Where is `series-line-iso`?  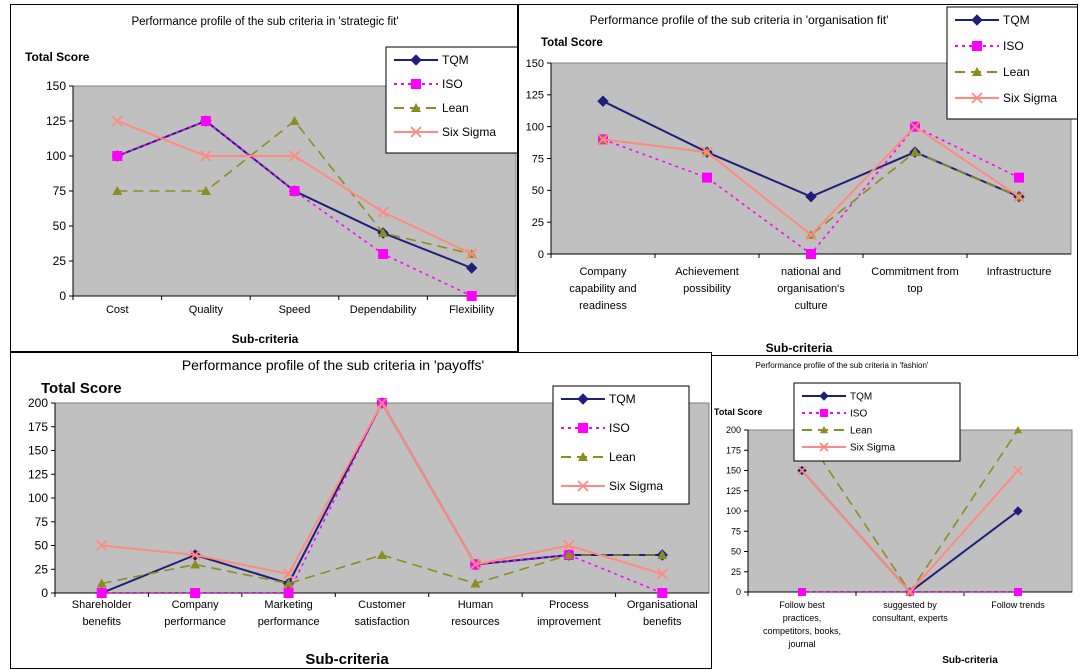
series-line-iso is located at coordinates (295, 208).